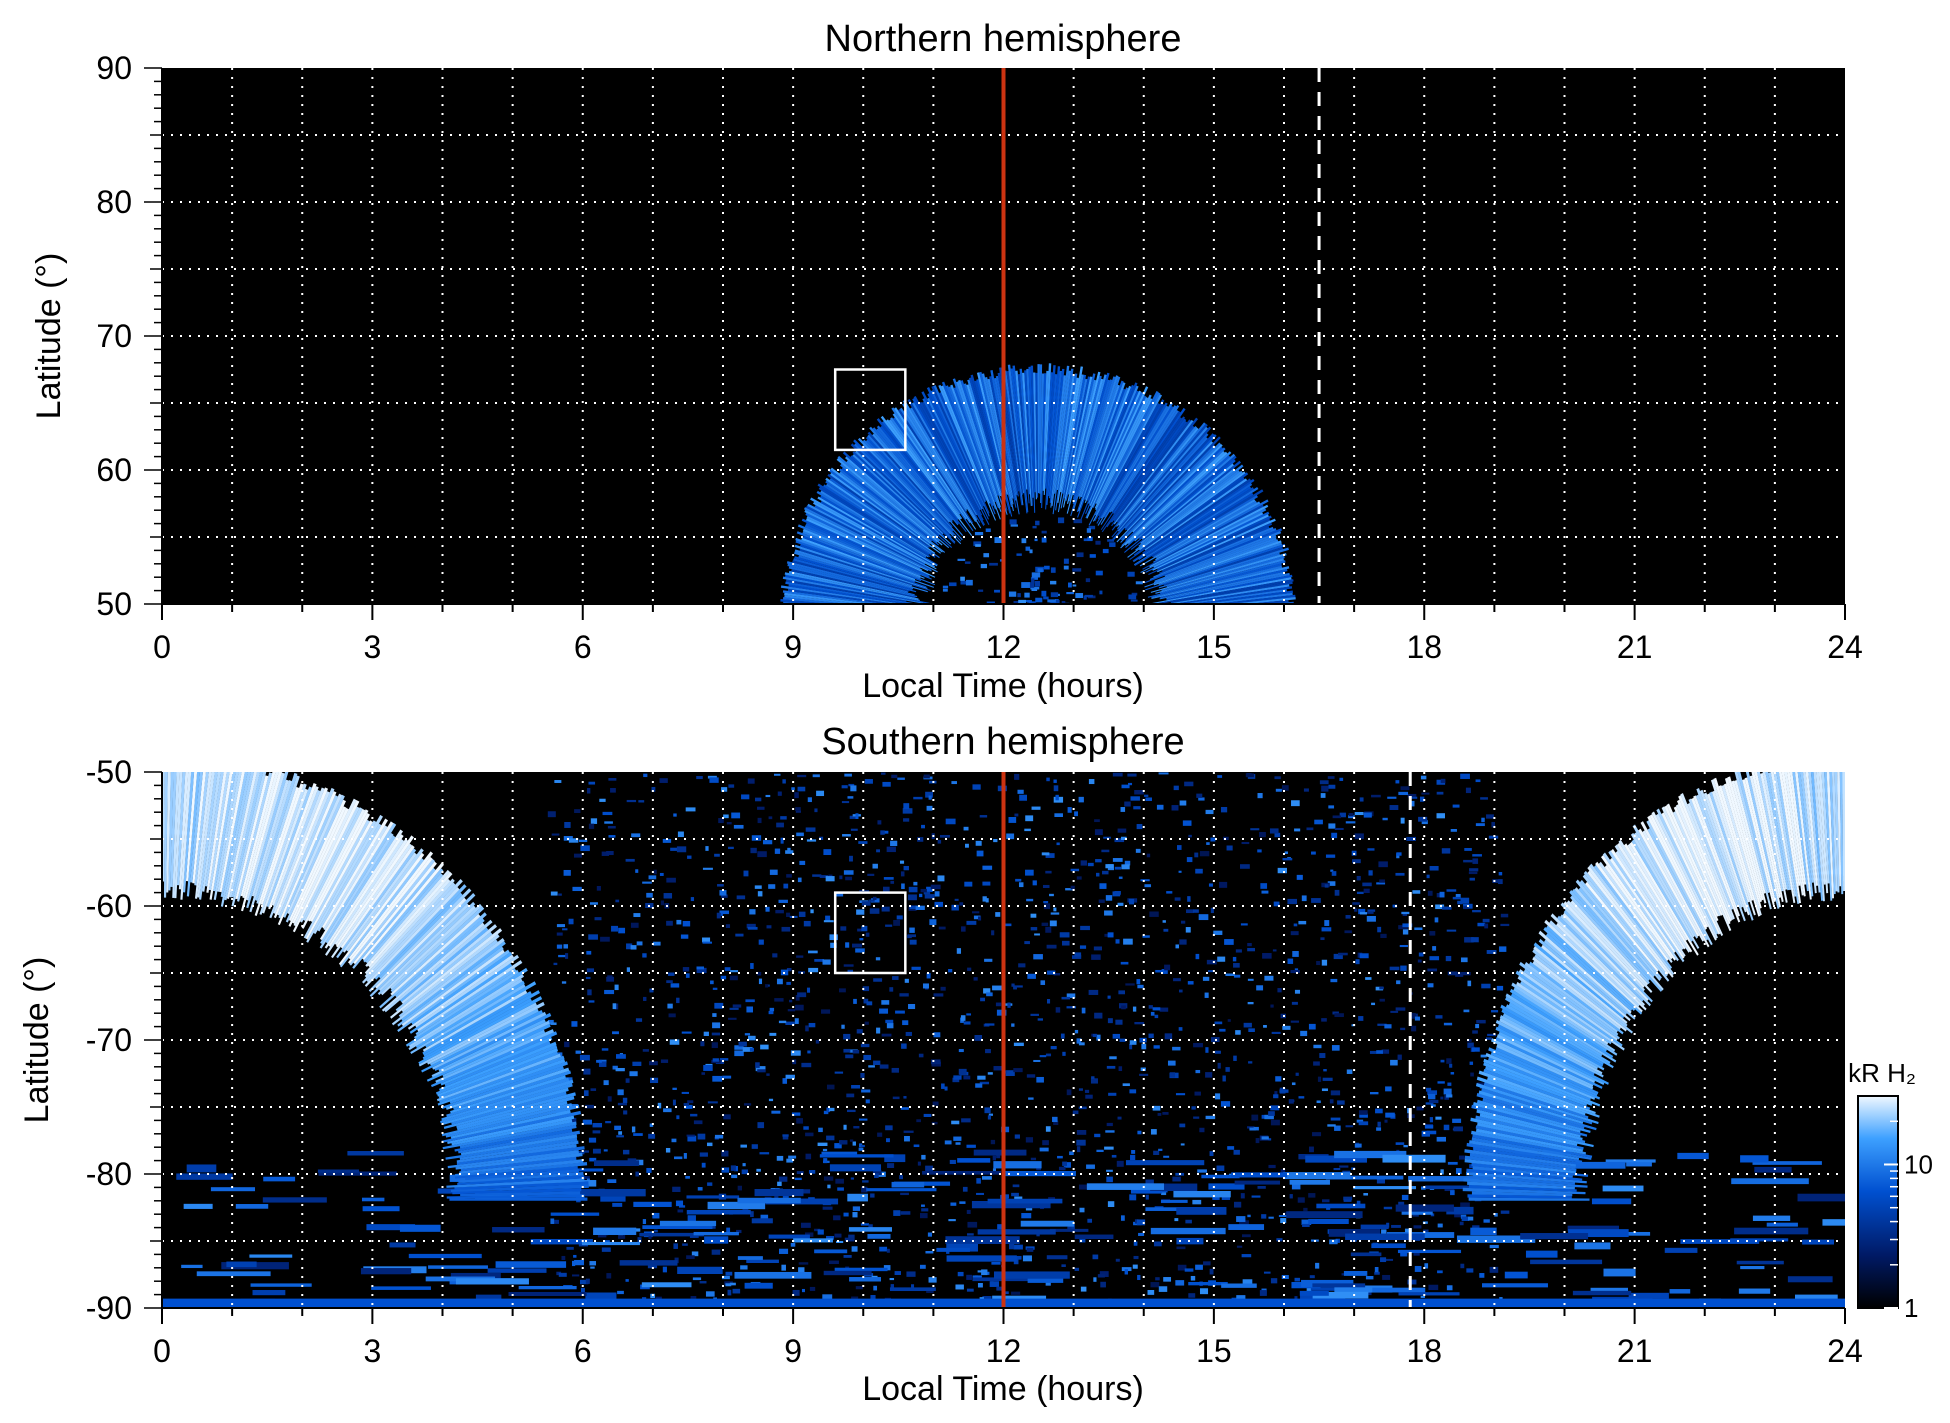  I want to click on northern-title: Northern hemisphere, so click(1003, 39).